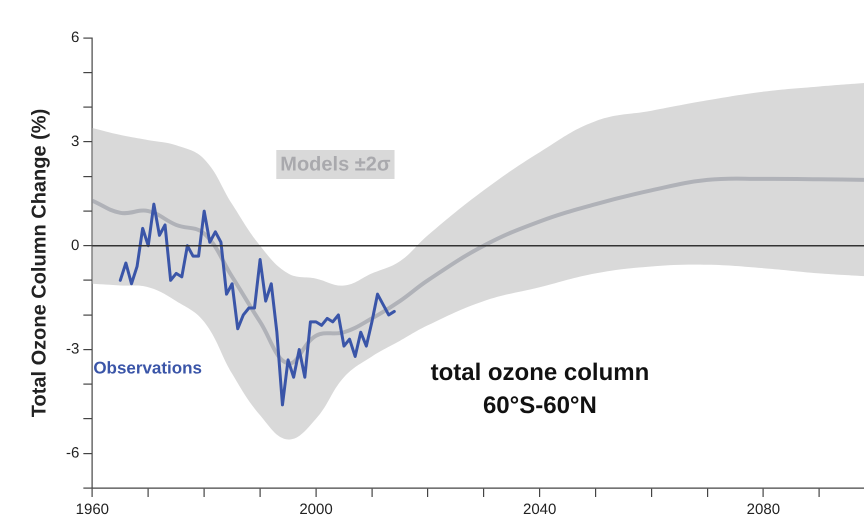  Describe the element at coordinates (763, 509) in the screenshot. I see `x-tick-label: 2080` at that location.